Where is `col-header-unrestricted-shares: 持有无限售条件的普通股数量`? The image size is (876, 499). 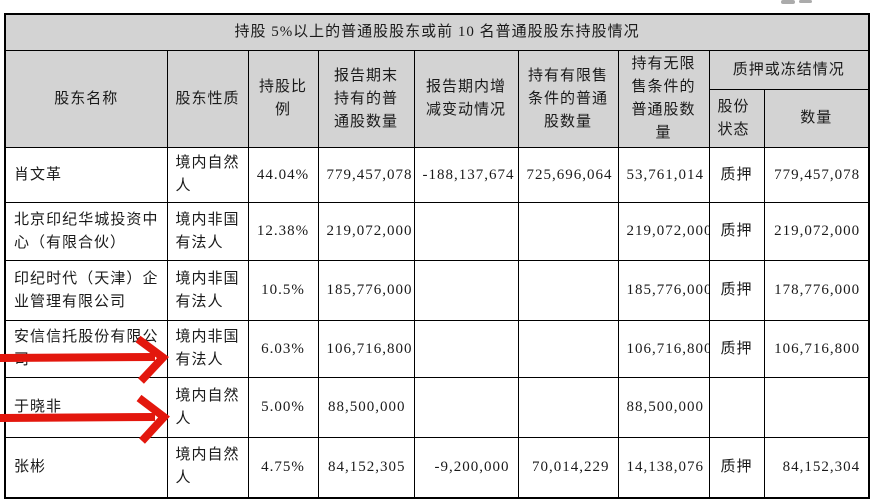
col-header-unrestricted-shares: 持有无限售条件的普通股数量 is located at coordinates (663, 99).